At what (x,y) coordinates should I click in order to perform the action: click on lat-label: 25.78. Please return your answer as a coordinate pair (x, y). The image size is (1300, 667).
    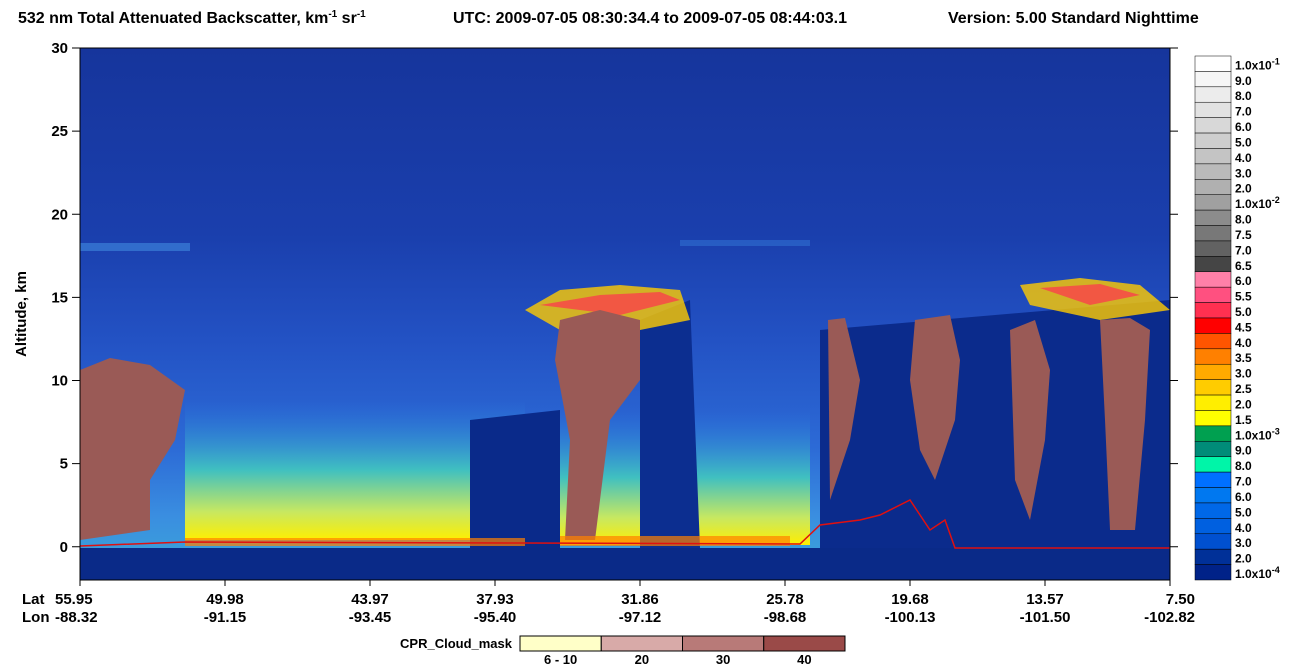
    Looking at the image, I should click on (785, 599).